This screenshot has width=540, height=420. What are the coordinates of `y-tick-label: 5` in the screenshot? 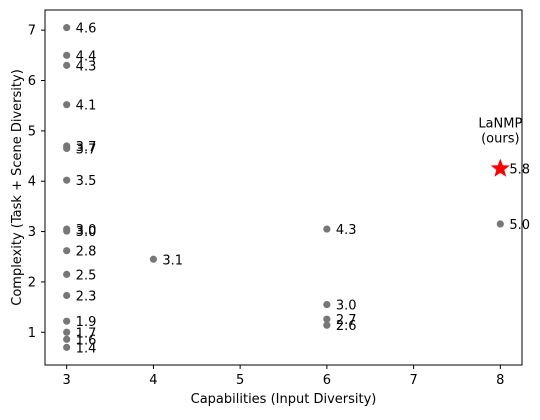 It's located at (32, 131).